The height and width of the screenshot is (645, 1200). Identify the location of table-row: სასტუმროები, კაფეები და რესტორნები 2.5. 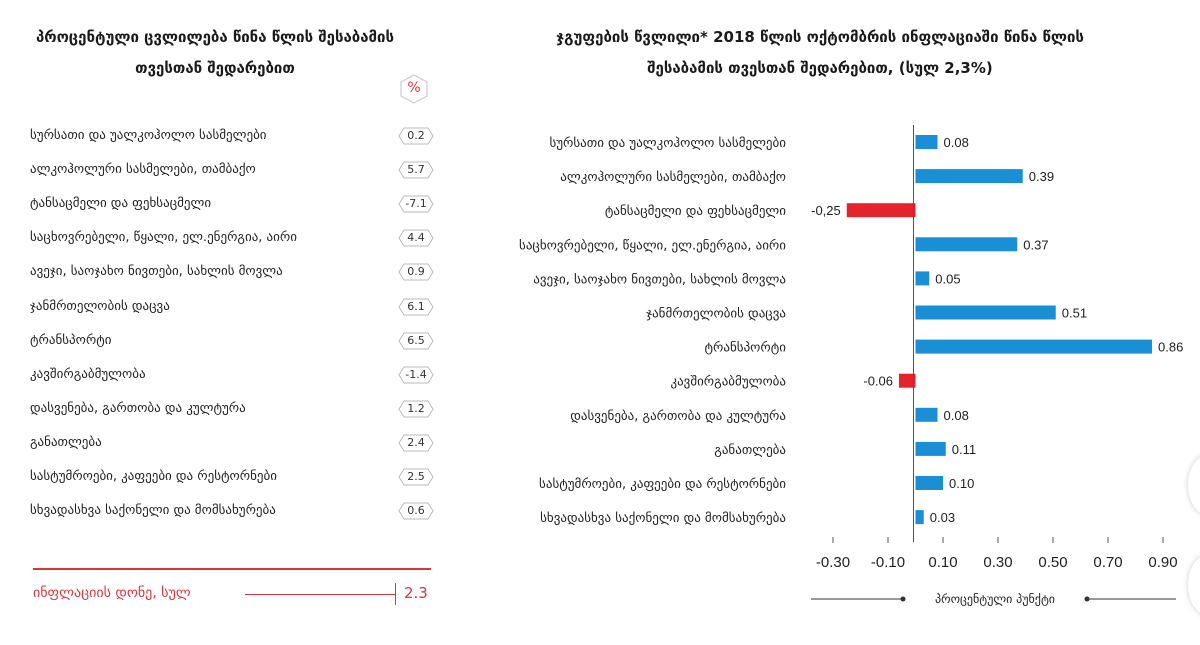
(235, 478).